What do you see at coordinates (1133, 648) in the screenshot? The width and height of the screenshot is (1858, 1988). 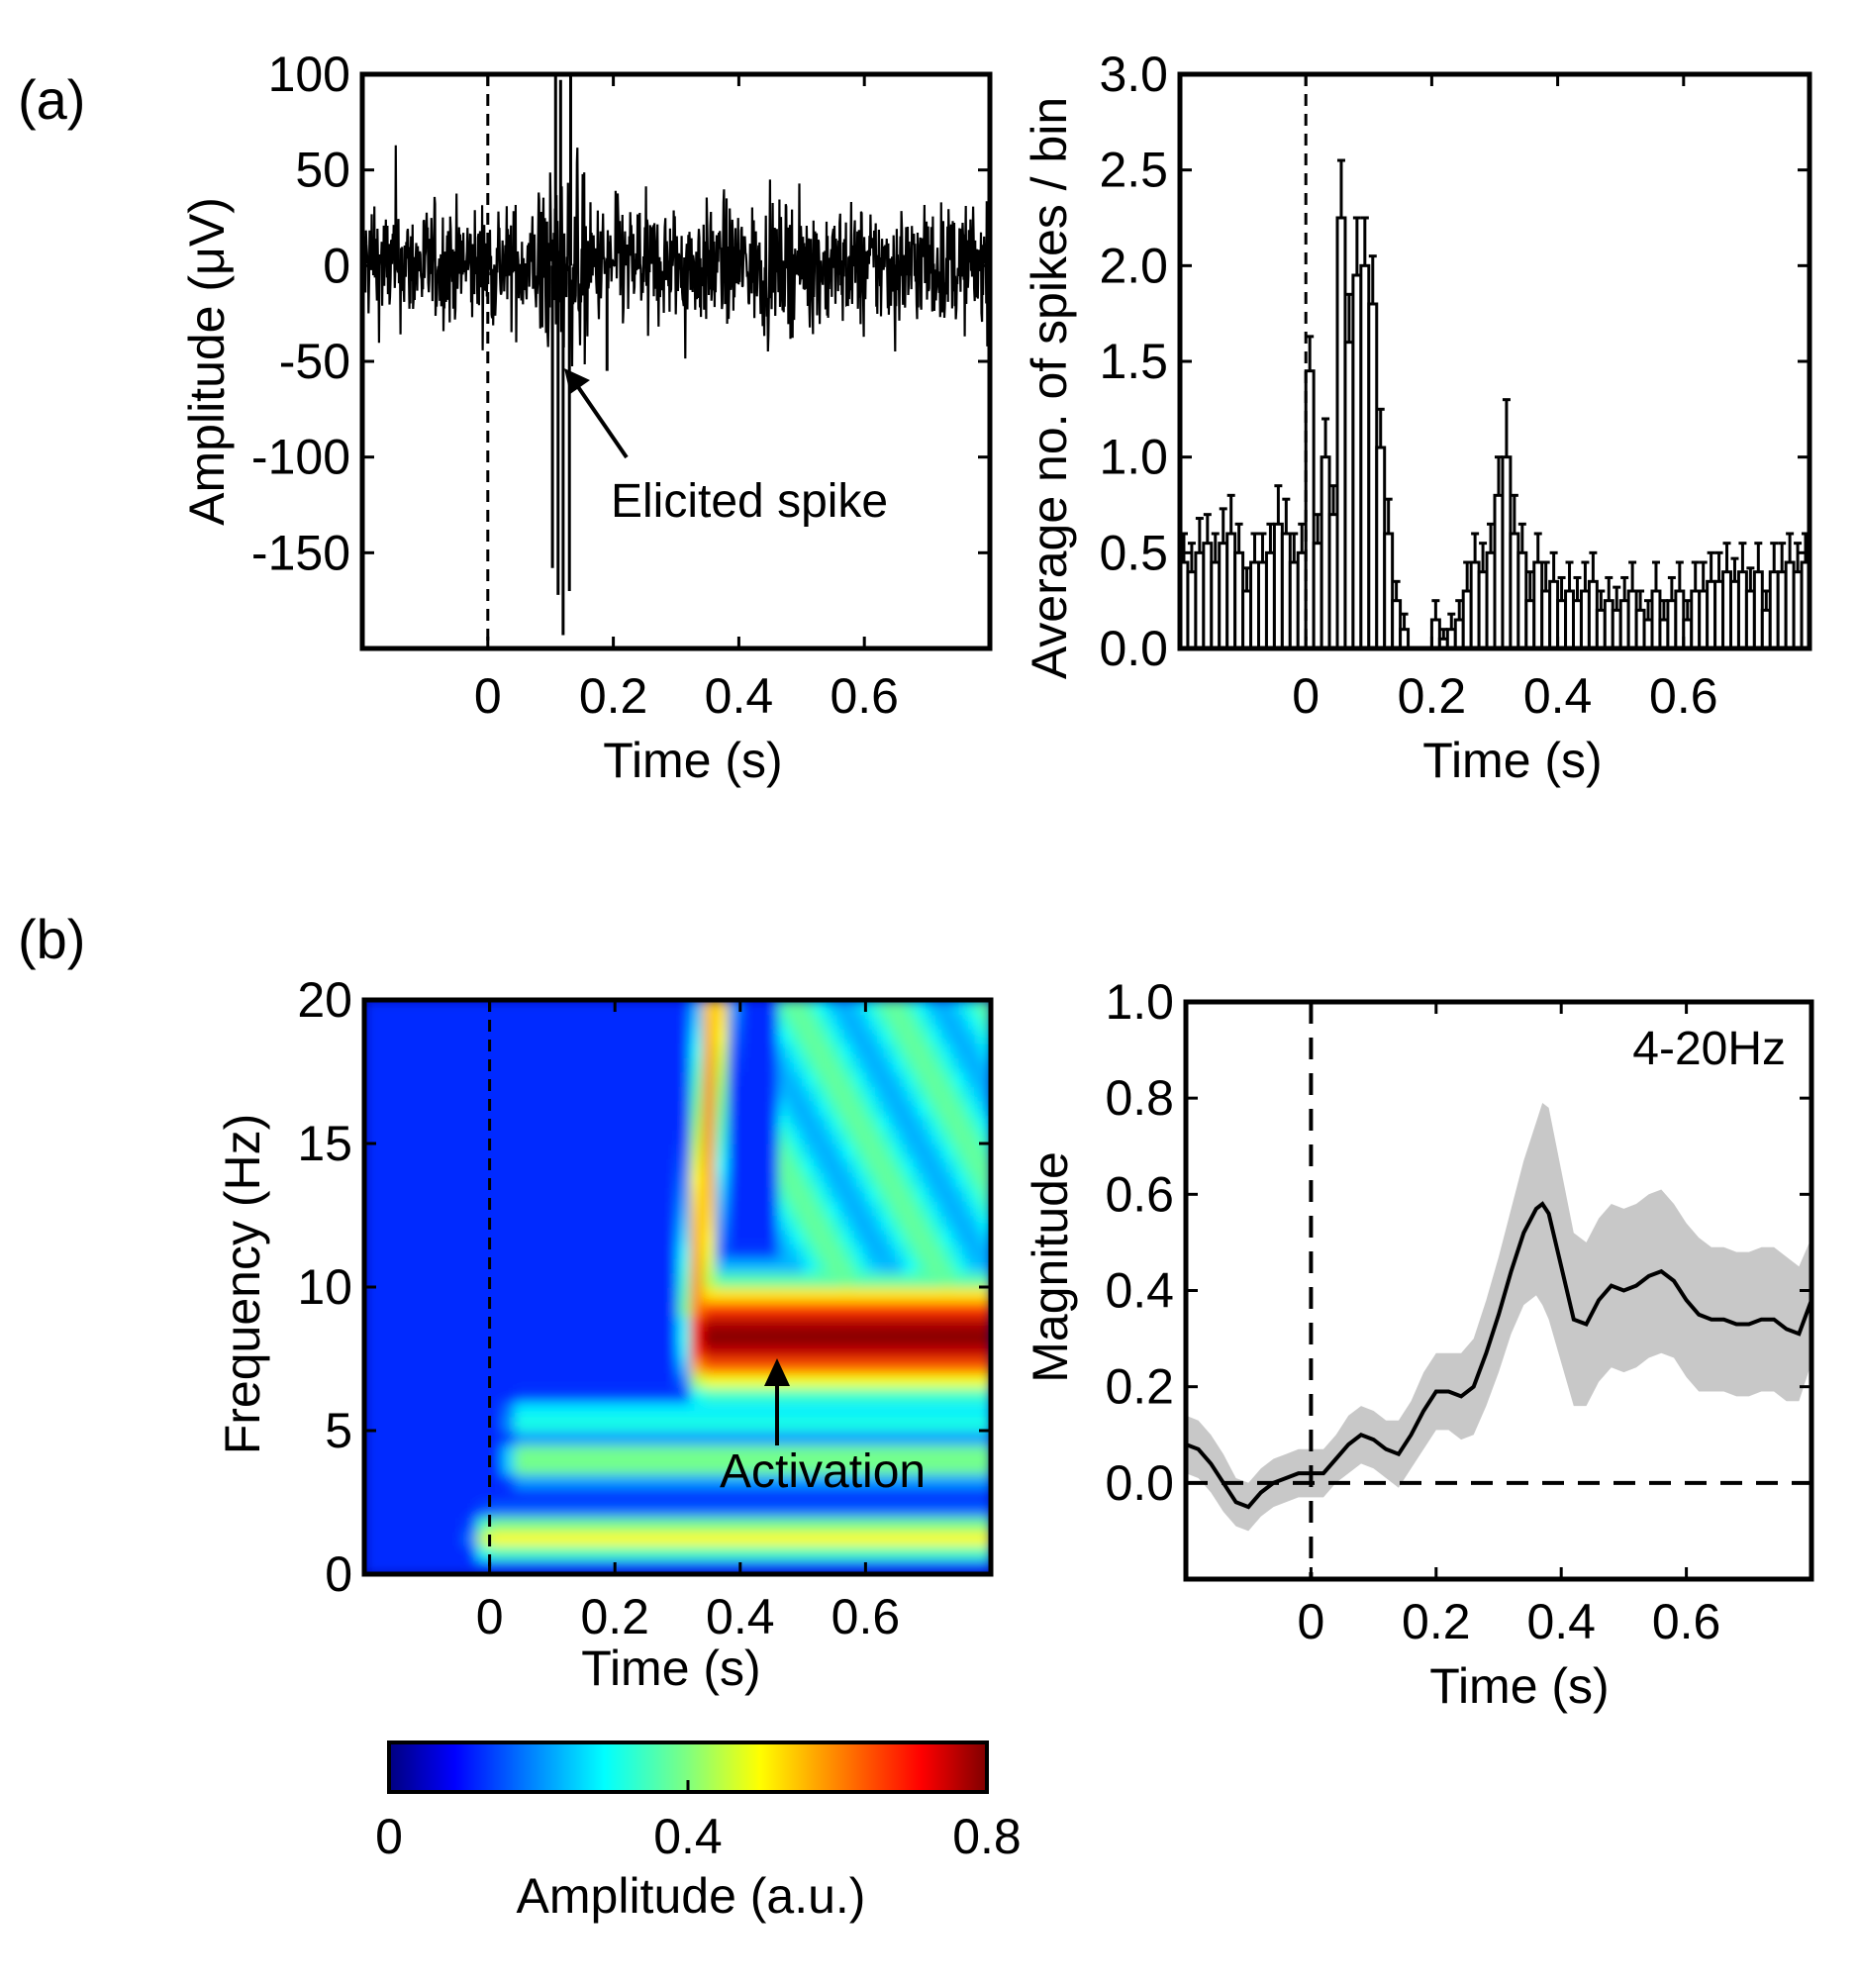 I see `y-tick-label: 0.0` at bounding box center [1133, 648].